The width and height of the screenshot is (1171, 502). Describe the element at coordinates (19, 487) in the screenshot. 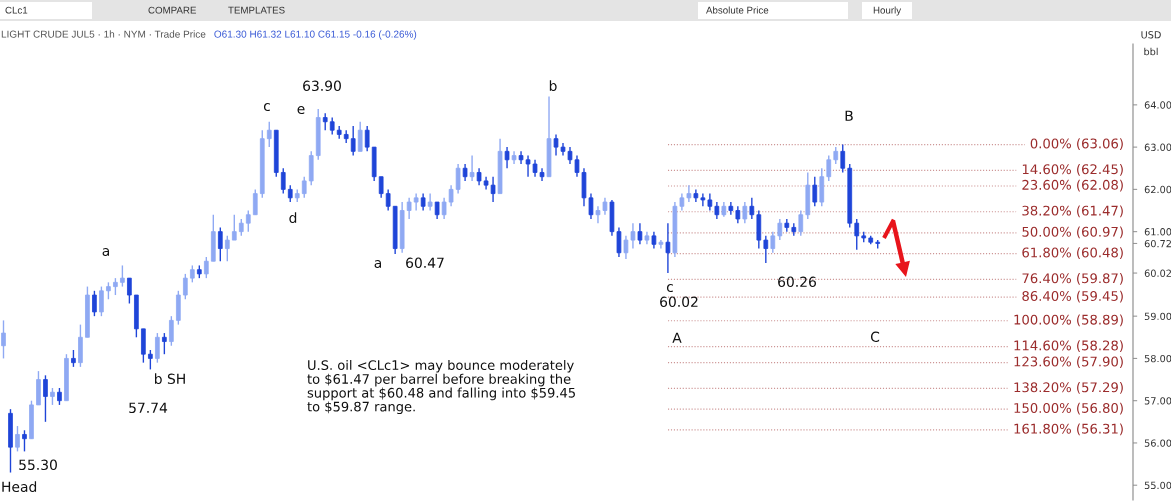

I see `annotation: Head` at that location.